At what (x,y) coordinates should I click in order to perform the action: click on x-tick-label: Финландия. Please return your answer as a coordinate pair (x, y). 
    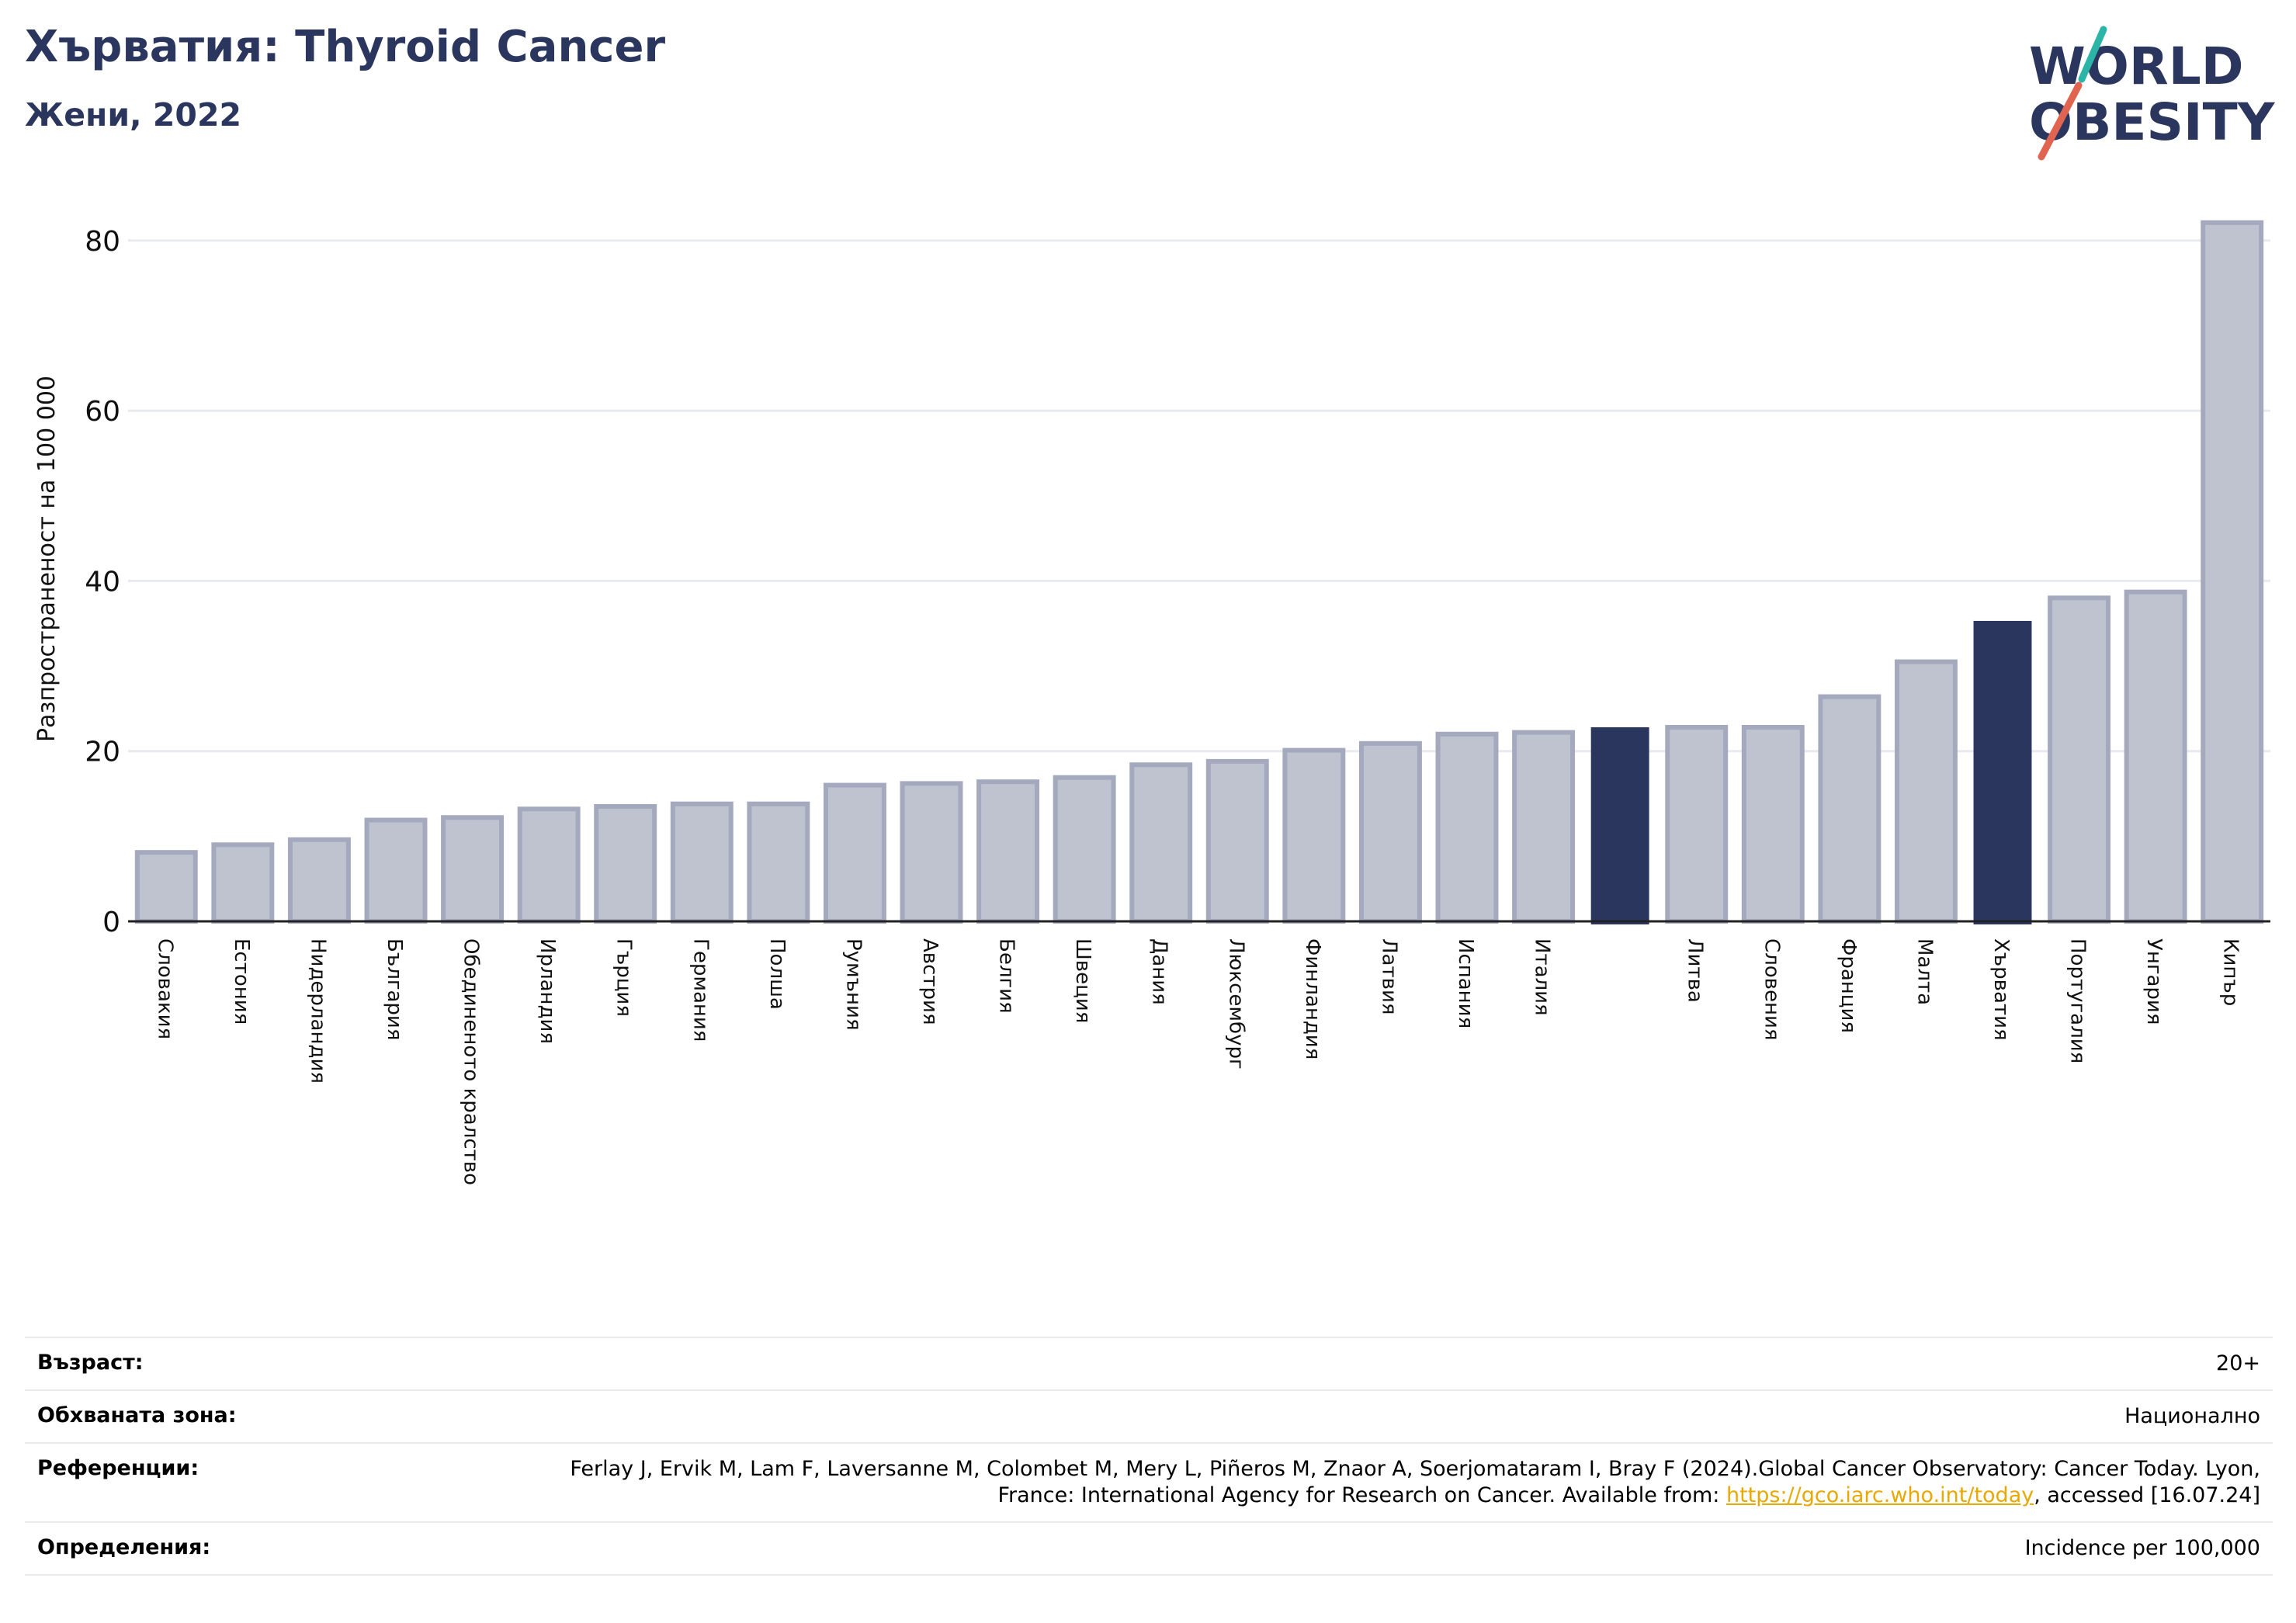
    Looking at the image, I should click on (1312, 999).